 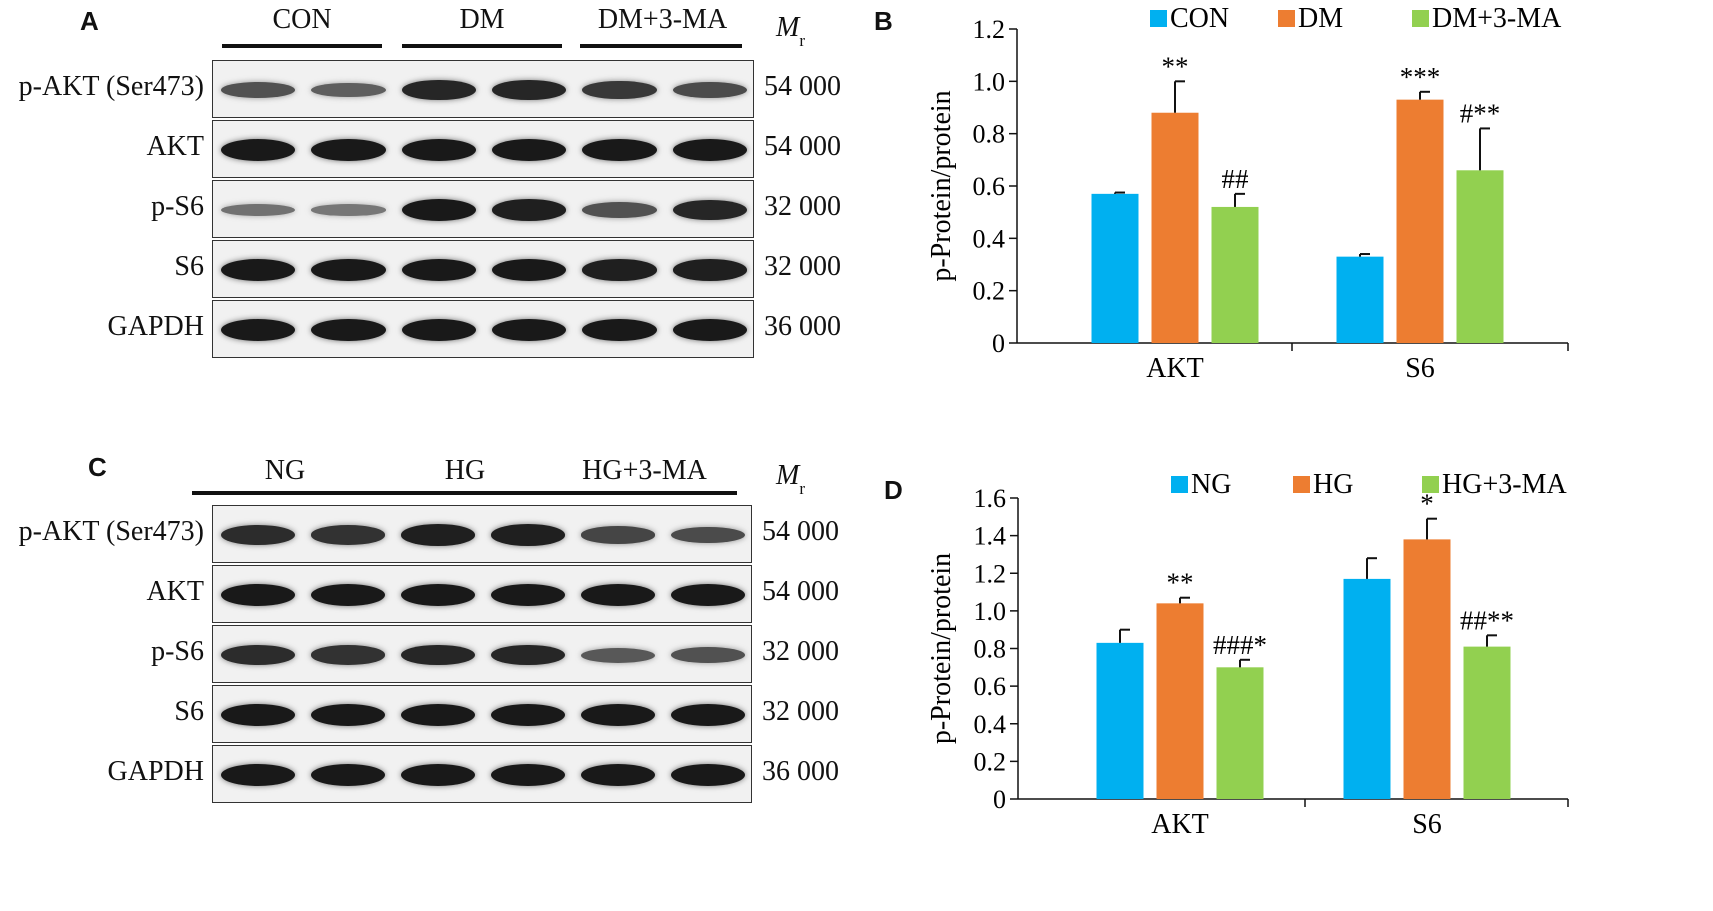 I want to click on legend-label: NG, so click(x=1211, y=484).